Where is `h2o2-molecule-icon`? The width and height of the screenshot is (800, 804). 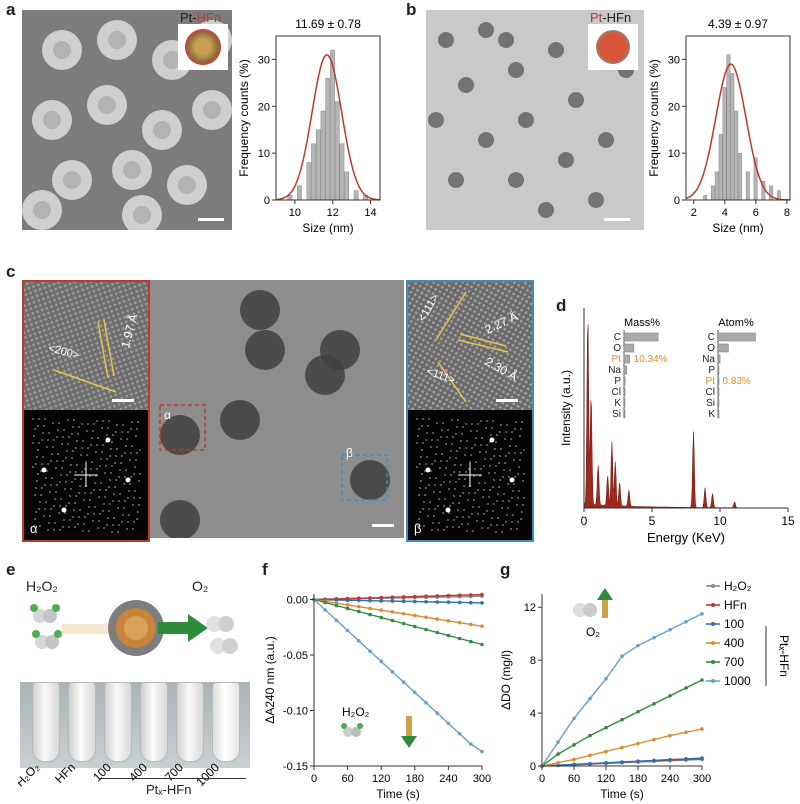
h2o2-molecule-icon is located at coordinates (46, 626).